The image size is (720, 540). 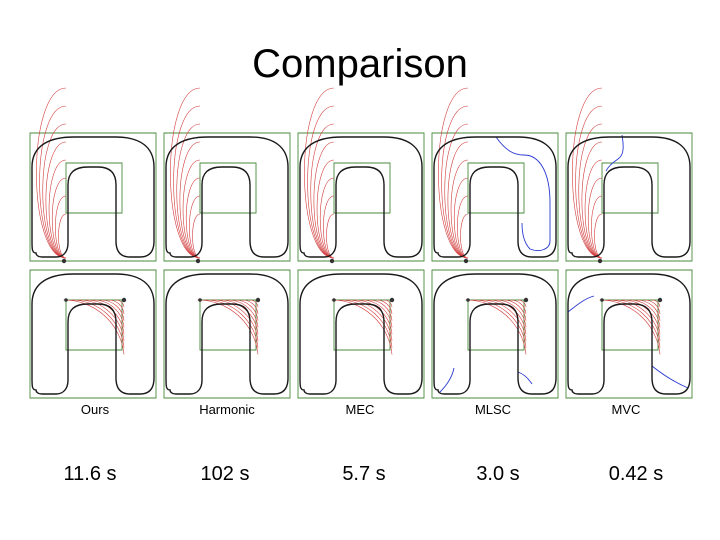 I want to click on time-label-ours: 11.6 s, so click(x=90, y=474).